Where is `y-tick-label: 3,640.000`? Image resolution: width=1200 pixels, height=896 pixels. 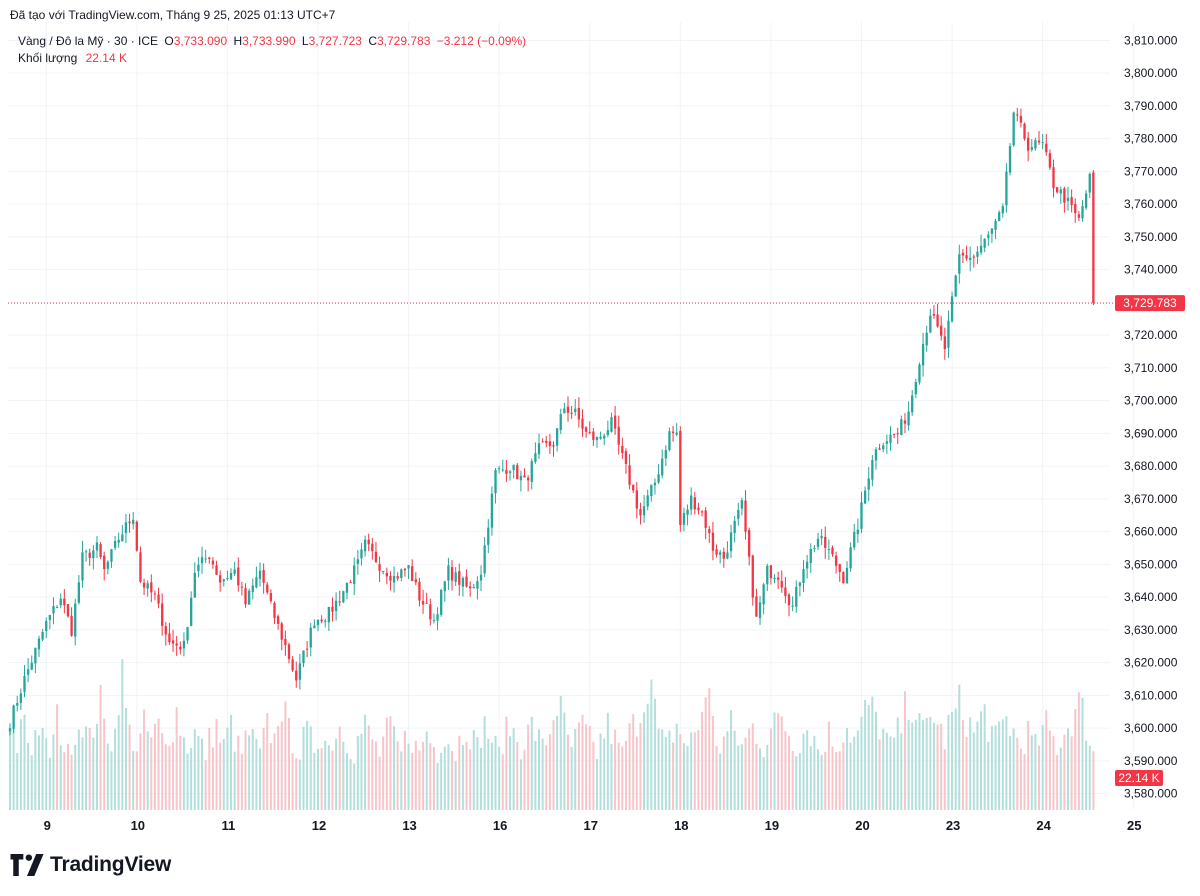
y-tick-label: 3,640.000 is located at coordinates (1151, 597).